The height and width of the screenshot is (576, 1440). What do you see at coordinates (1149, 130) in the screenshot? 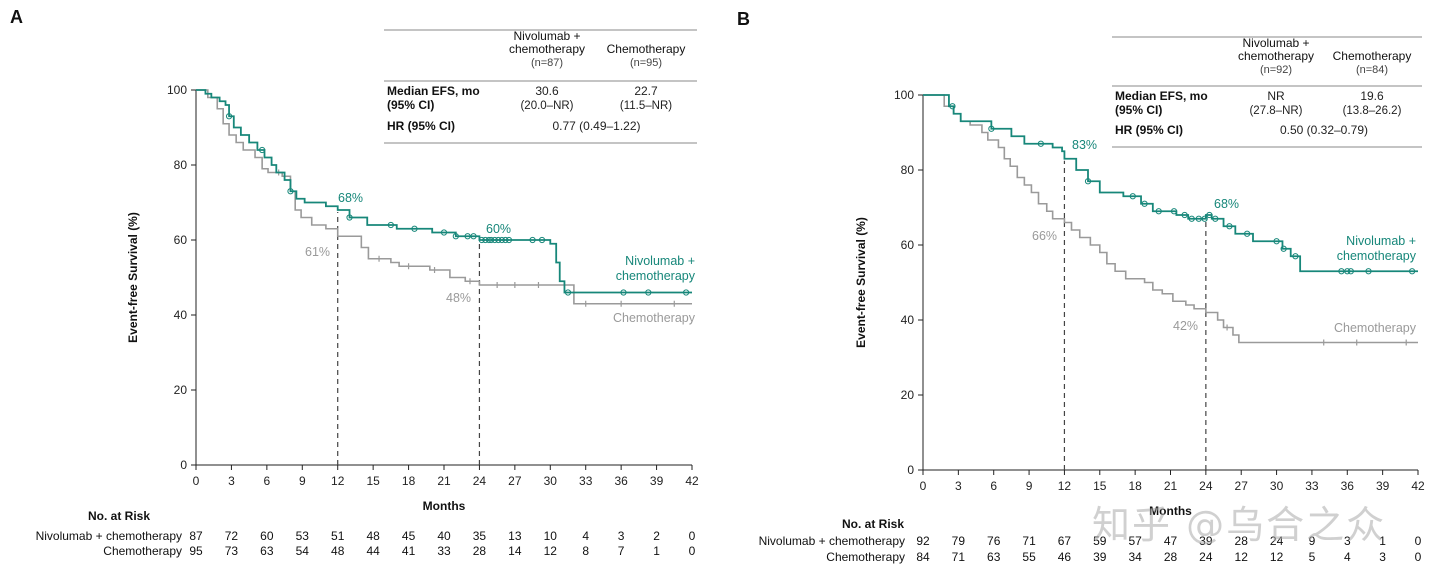
I see `table-row-label-hr: HR (95% CI)` at bounding box center [1149, 130].